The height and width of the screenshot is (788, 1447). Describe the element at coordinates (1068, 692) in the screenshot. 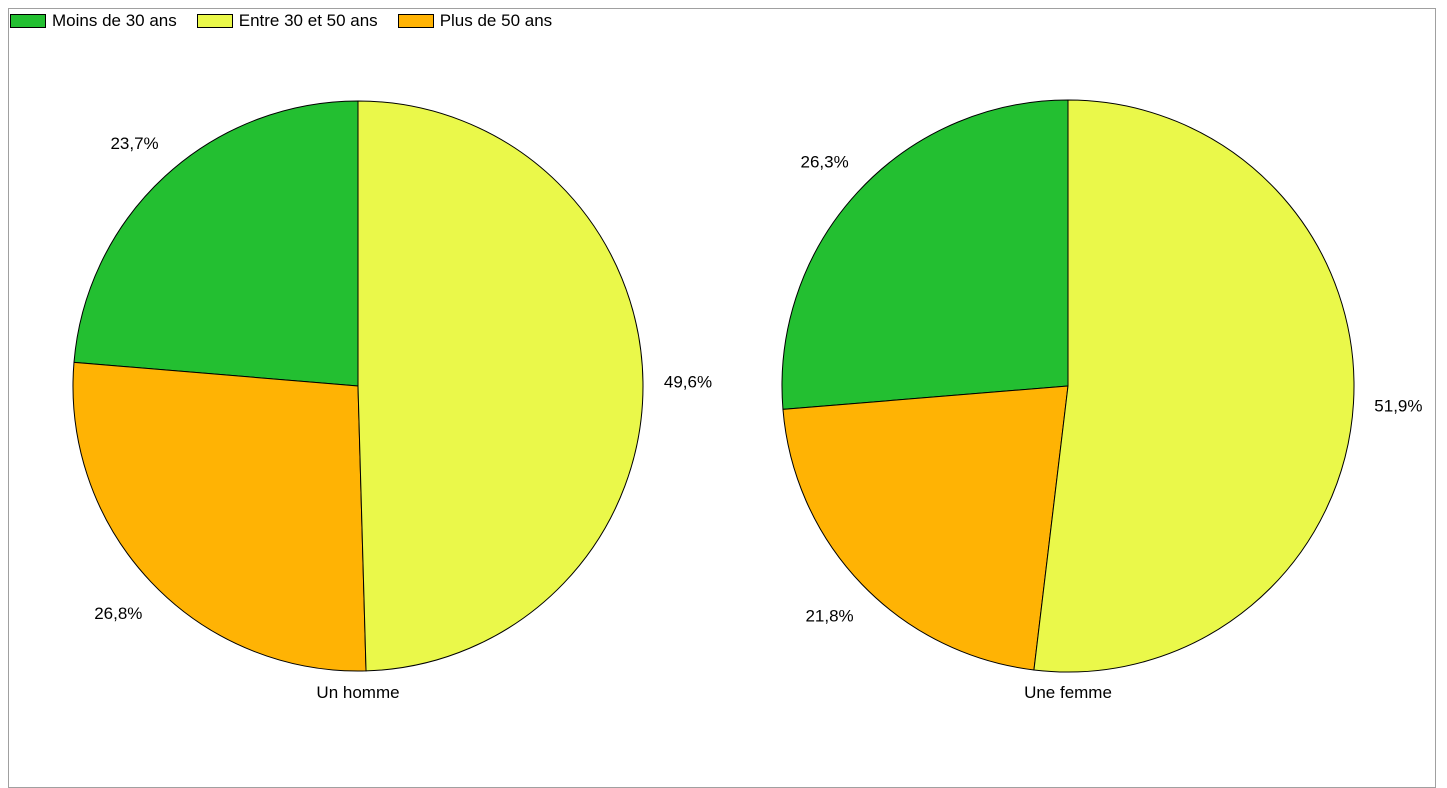

I see `pie-category-label-femme: Une femme` at that location.